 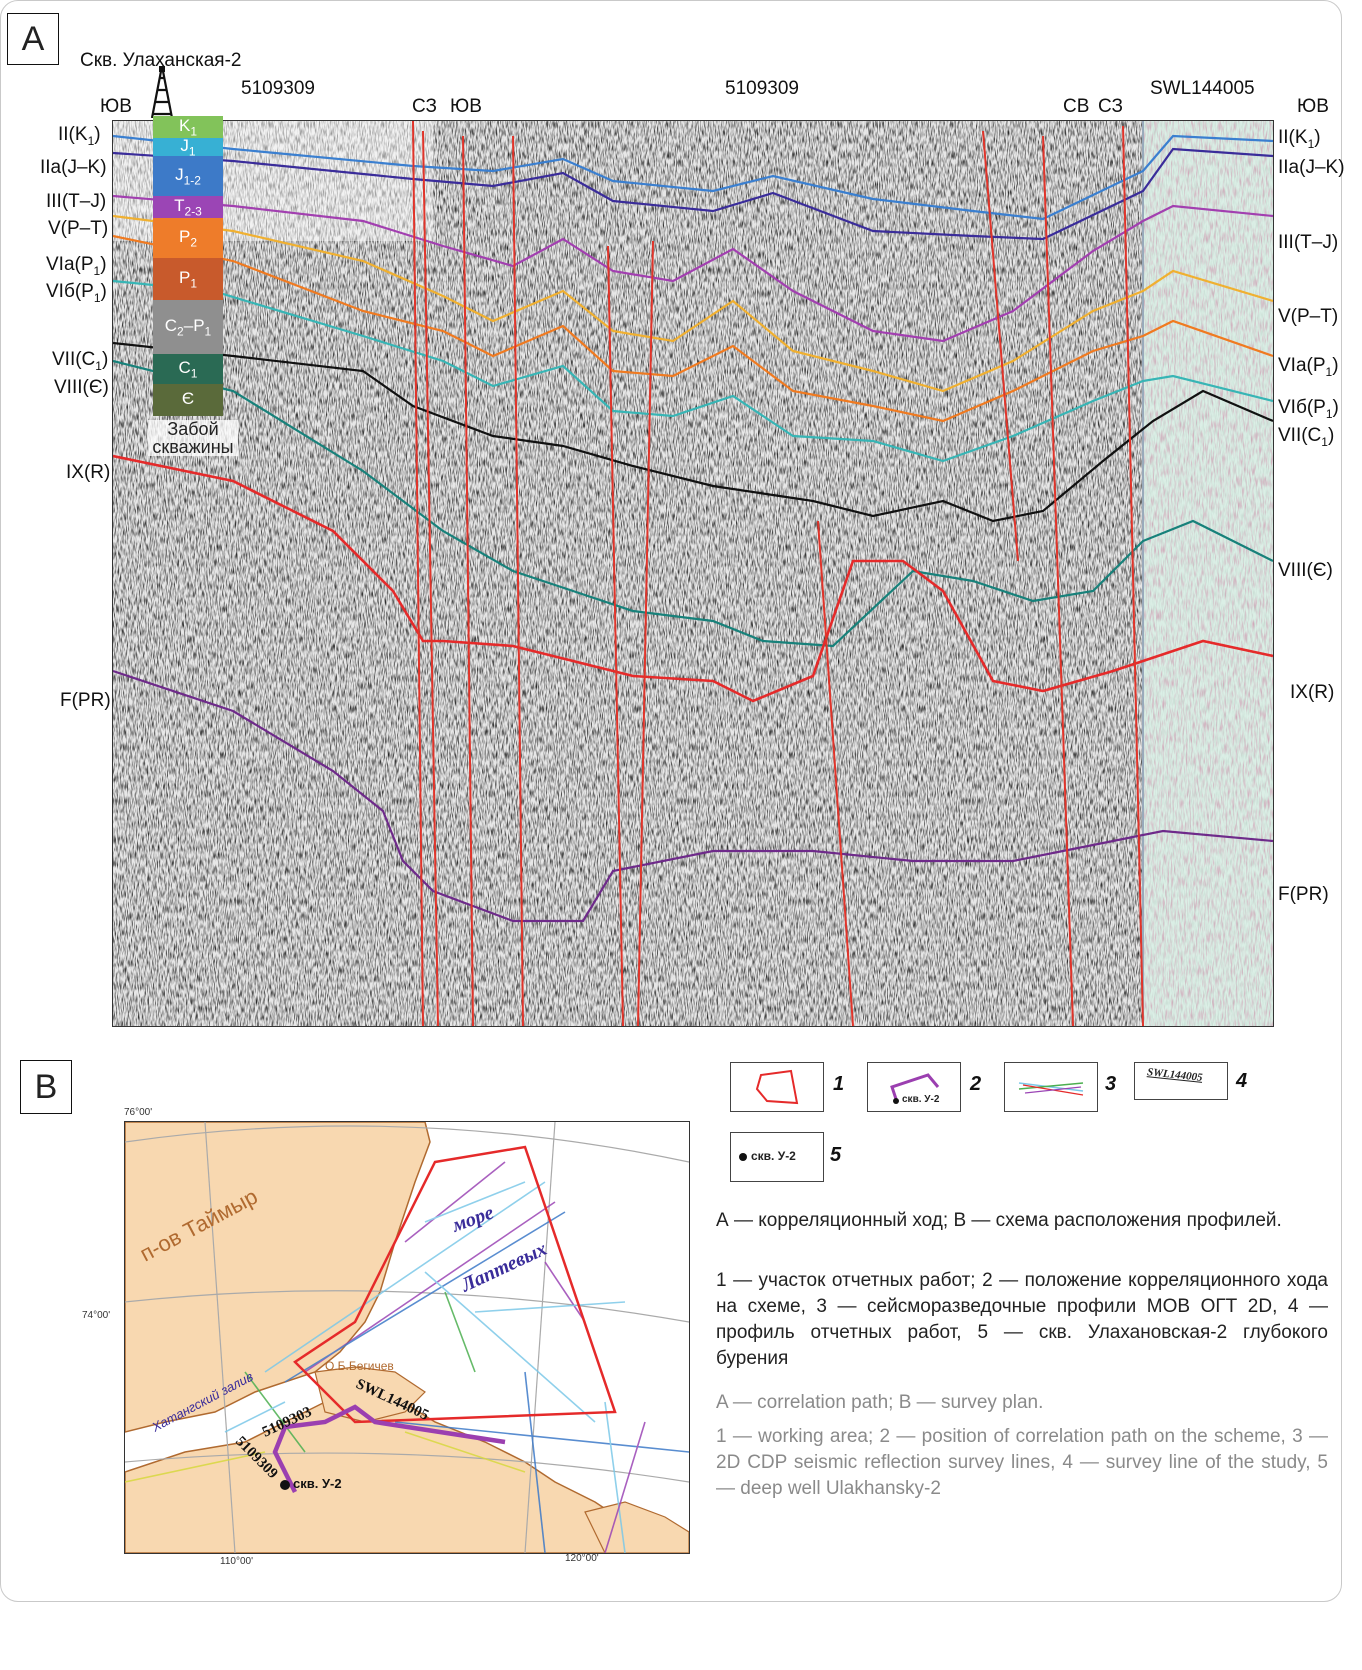 What do you see at coordinates (1312, 692) in the screenshot?
I see `horizon-label-right: IX(R)` at bounding box center [1312, 692].